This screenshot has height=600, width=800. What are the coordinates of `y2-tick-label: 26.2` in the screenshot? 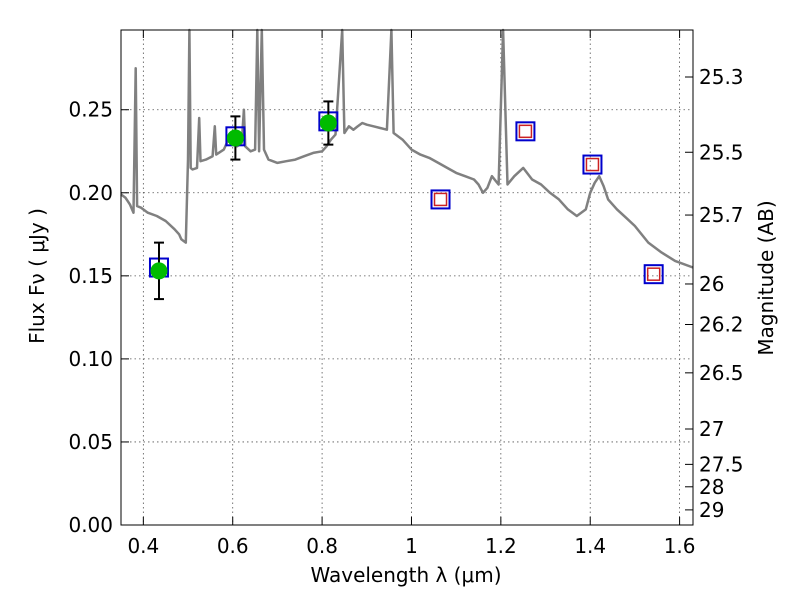 It's located at (721, 325).